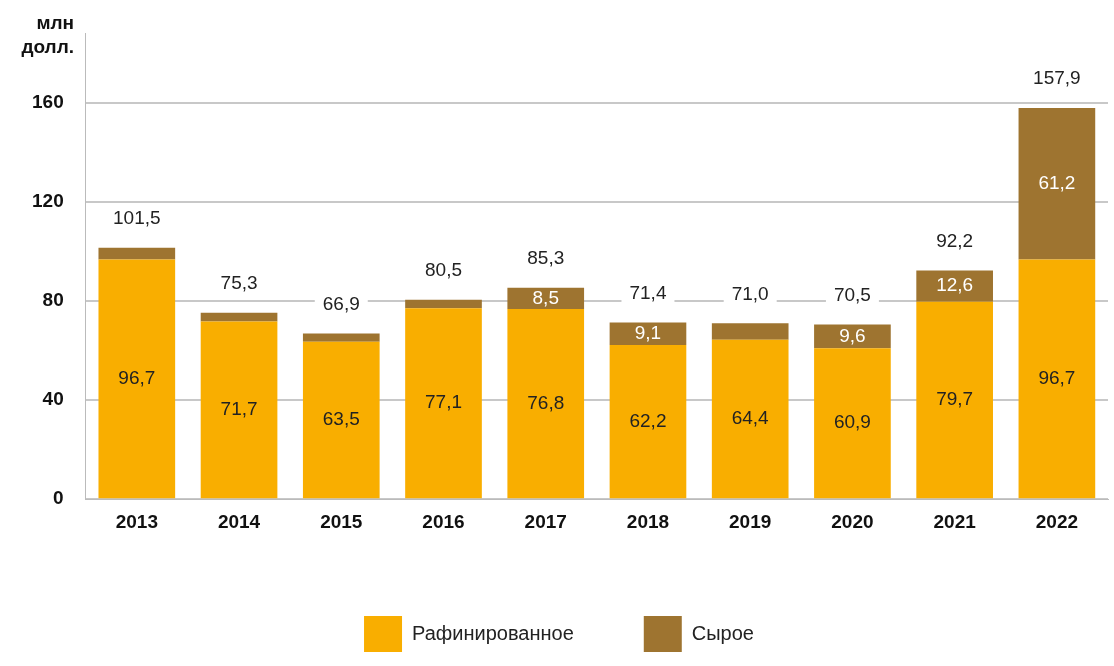 The height and width of the screenshot is (666, 1114). What do you see at coordinates (48, 201) in the screenshot?
I see `y-tick-label: 120` at bounding box center [48, 201].